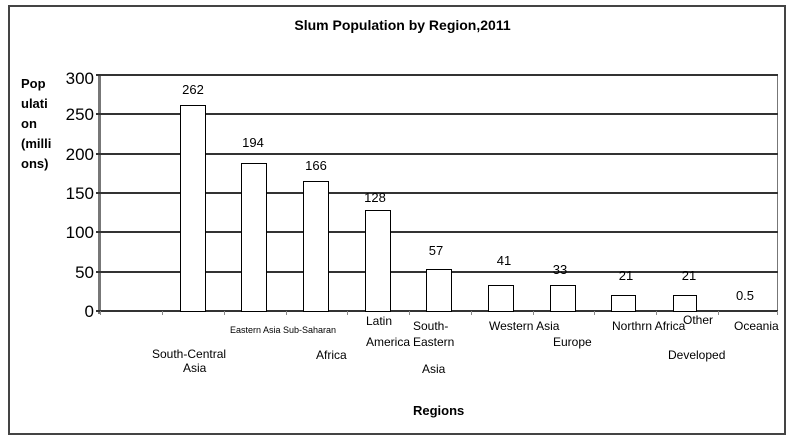 The width and height of the screenshot is (805, 442). Describe the element at coordinates (698, 320) in the screenshot. I see `x-label: Other` at that location.